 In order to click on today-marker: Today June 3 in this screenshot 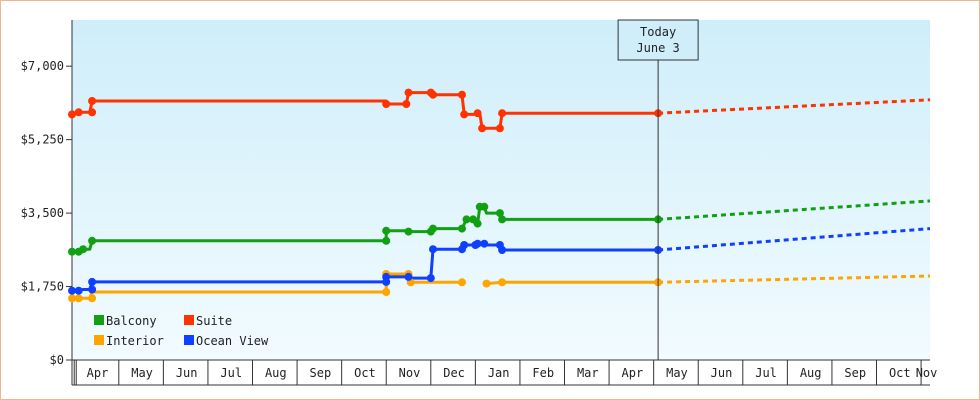, I will do `click(658, 189)`.